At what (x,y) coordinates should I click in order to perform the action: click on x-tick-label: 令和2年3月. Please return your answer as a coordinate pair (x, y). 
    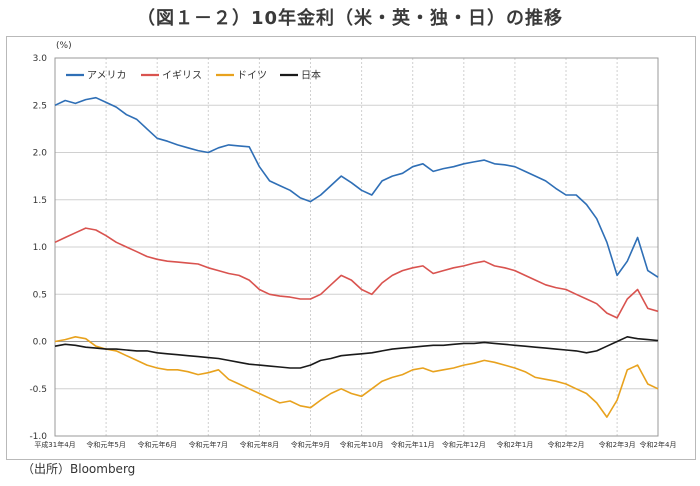
    Looking at the image, I should click on (617, 444).